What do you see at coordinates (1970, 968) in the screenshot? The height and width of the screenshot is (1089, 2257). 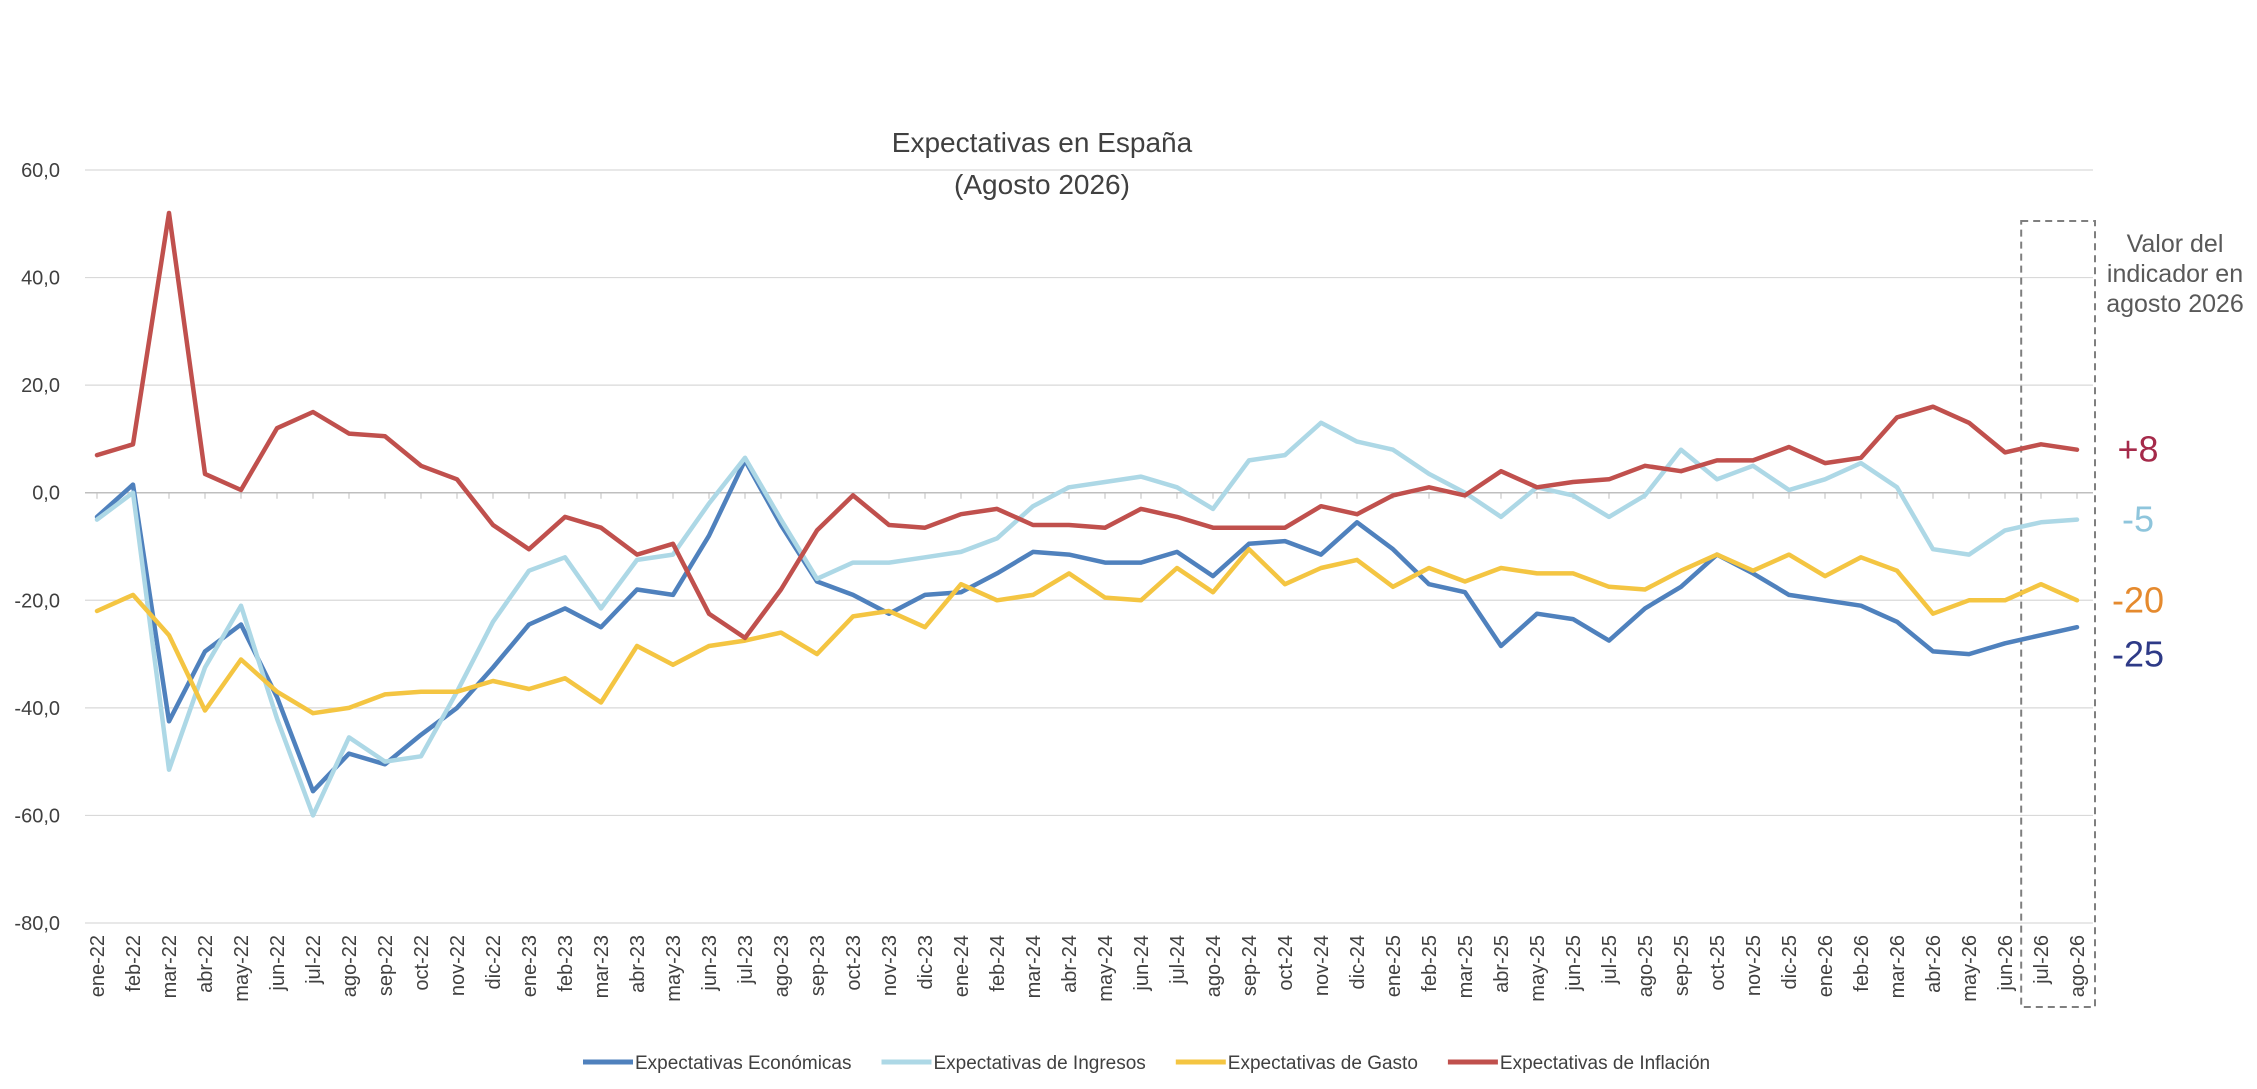 I see `x-tick-label: may-26` at bounding box center [1970, 968].